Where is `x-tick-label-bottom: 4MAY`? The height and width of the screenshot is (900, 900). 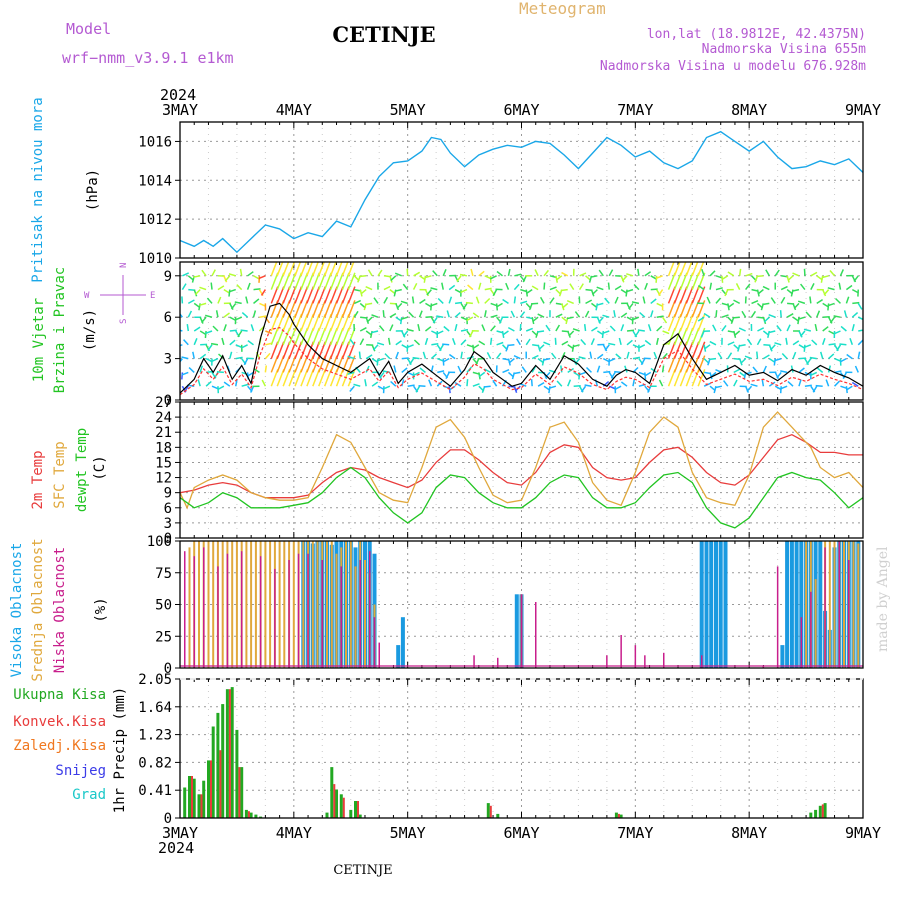 x-tick-label-bottom: 4MAY is located at coordinates (294, 833).